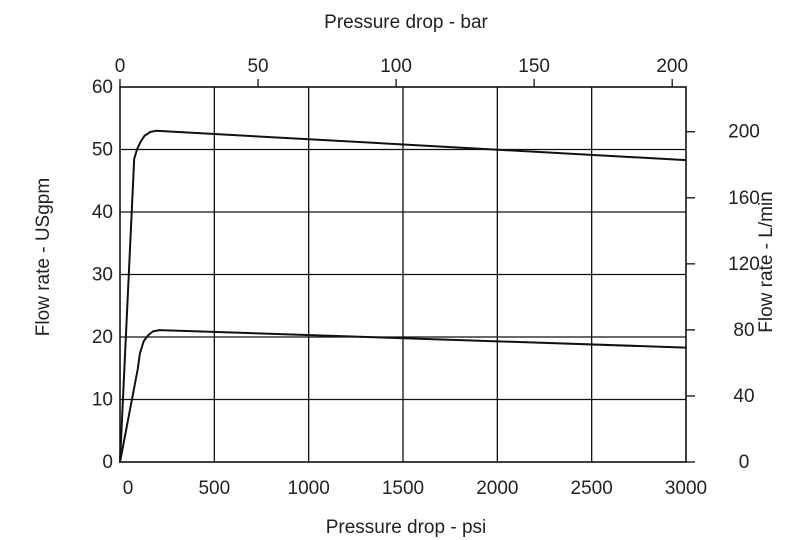 The image size is (791, 540). I want to click on y-tick-label: 30, so click(102, 275).